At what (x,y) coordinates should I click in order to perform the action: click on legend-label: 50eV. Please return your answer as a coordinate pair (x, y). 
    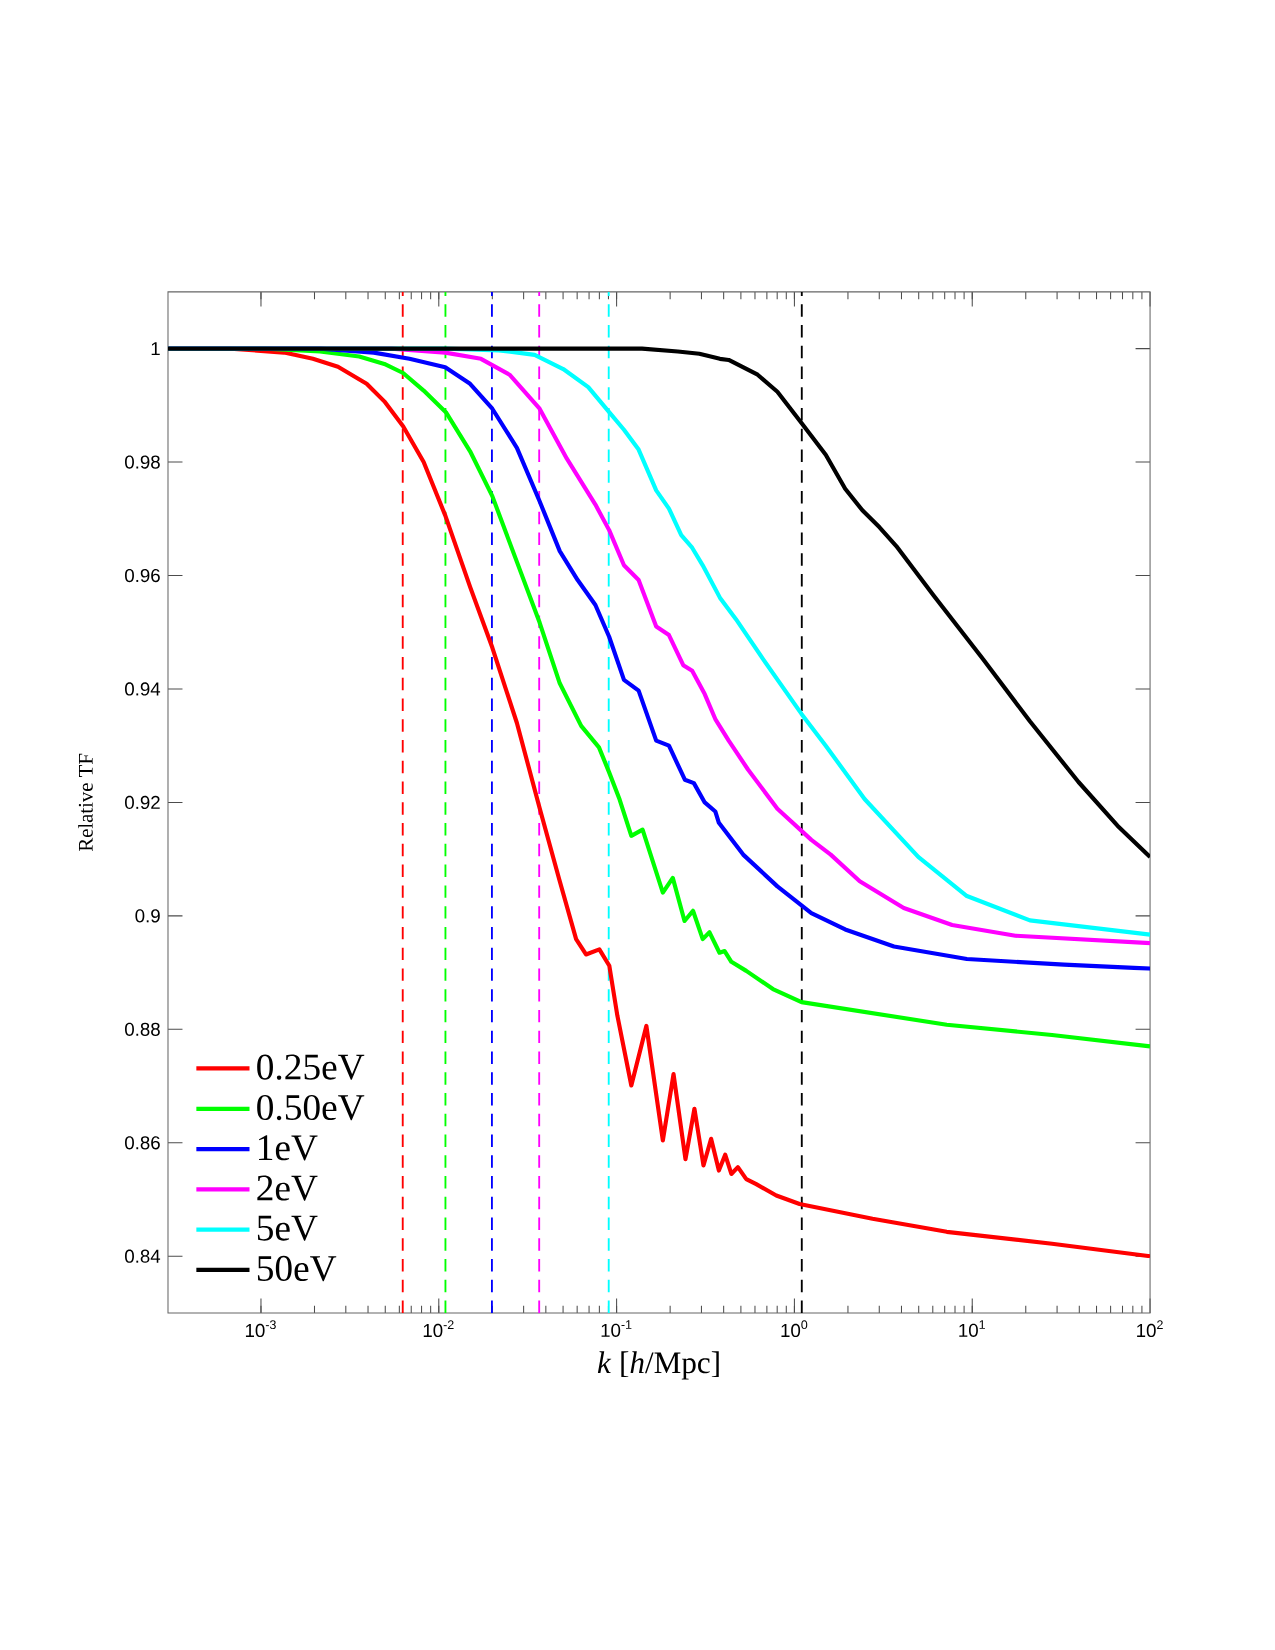
    Looking at the image, I should click on (297, 1268).